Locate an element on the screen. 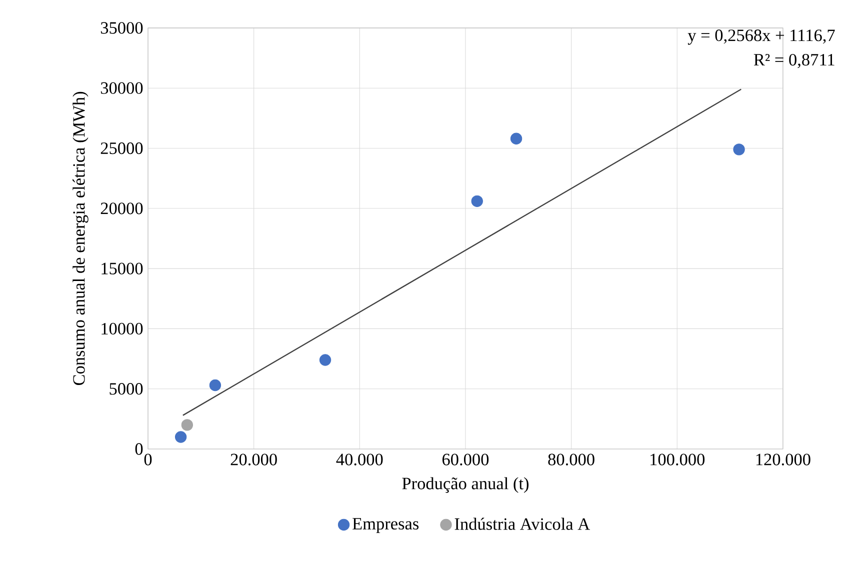 The width and height of the screenshot is (846, 583). x-tick-label: 60.000 is located at coordinates (465, 460).